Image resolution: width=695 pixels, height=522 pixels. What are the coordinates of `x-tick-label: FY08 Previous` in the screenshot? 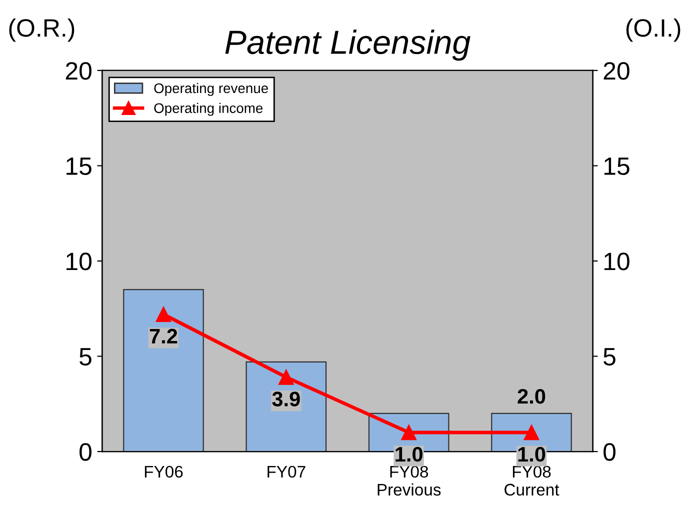 It's located at (409, 481).